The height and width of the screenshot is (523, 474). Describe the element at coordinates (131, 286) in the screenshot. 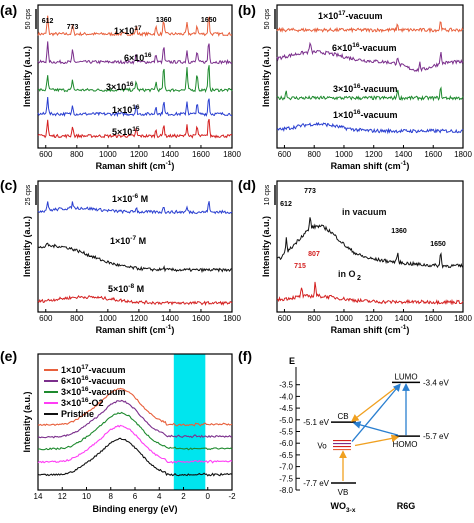

I see `label-exponent: -8` at that location.